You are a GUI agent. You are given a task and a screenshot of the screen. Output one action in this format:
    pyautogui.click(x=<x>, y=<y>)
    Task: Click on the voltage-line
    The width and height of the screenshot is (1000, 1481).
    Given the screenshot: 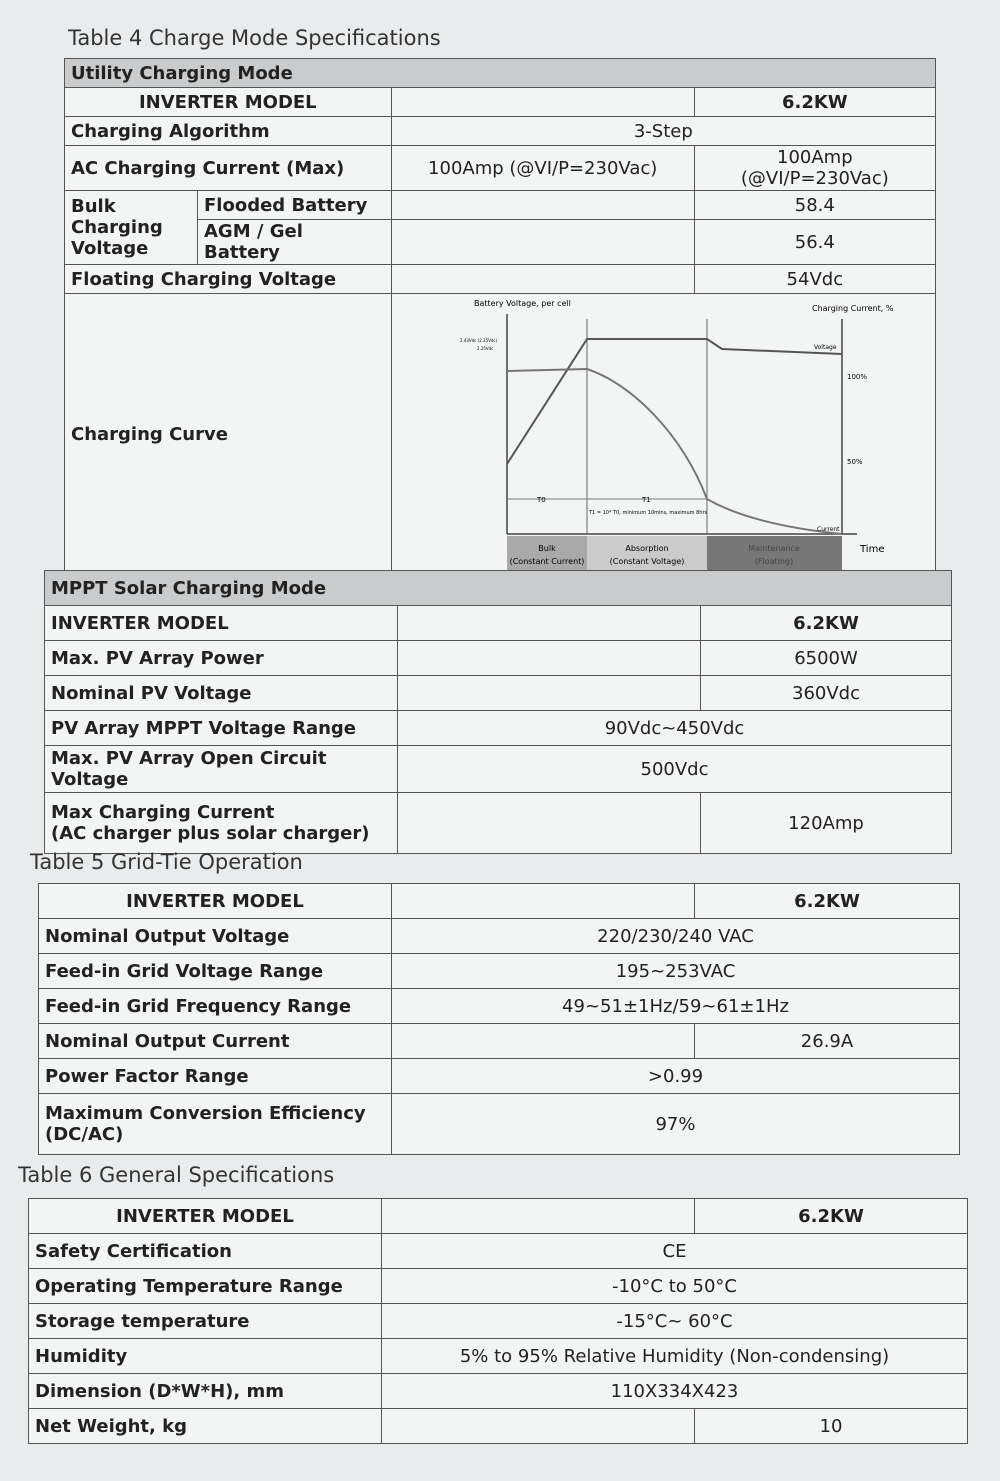 What is the action you would take?
    pyautogui.click(x=673, y=401)
    